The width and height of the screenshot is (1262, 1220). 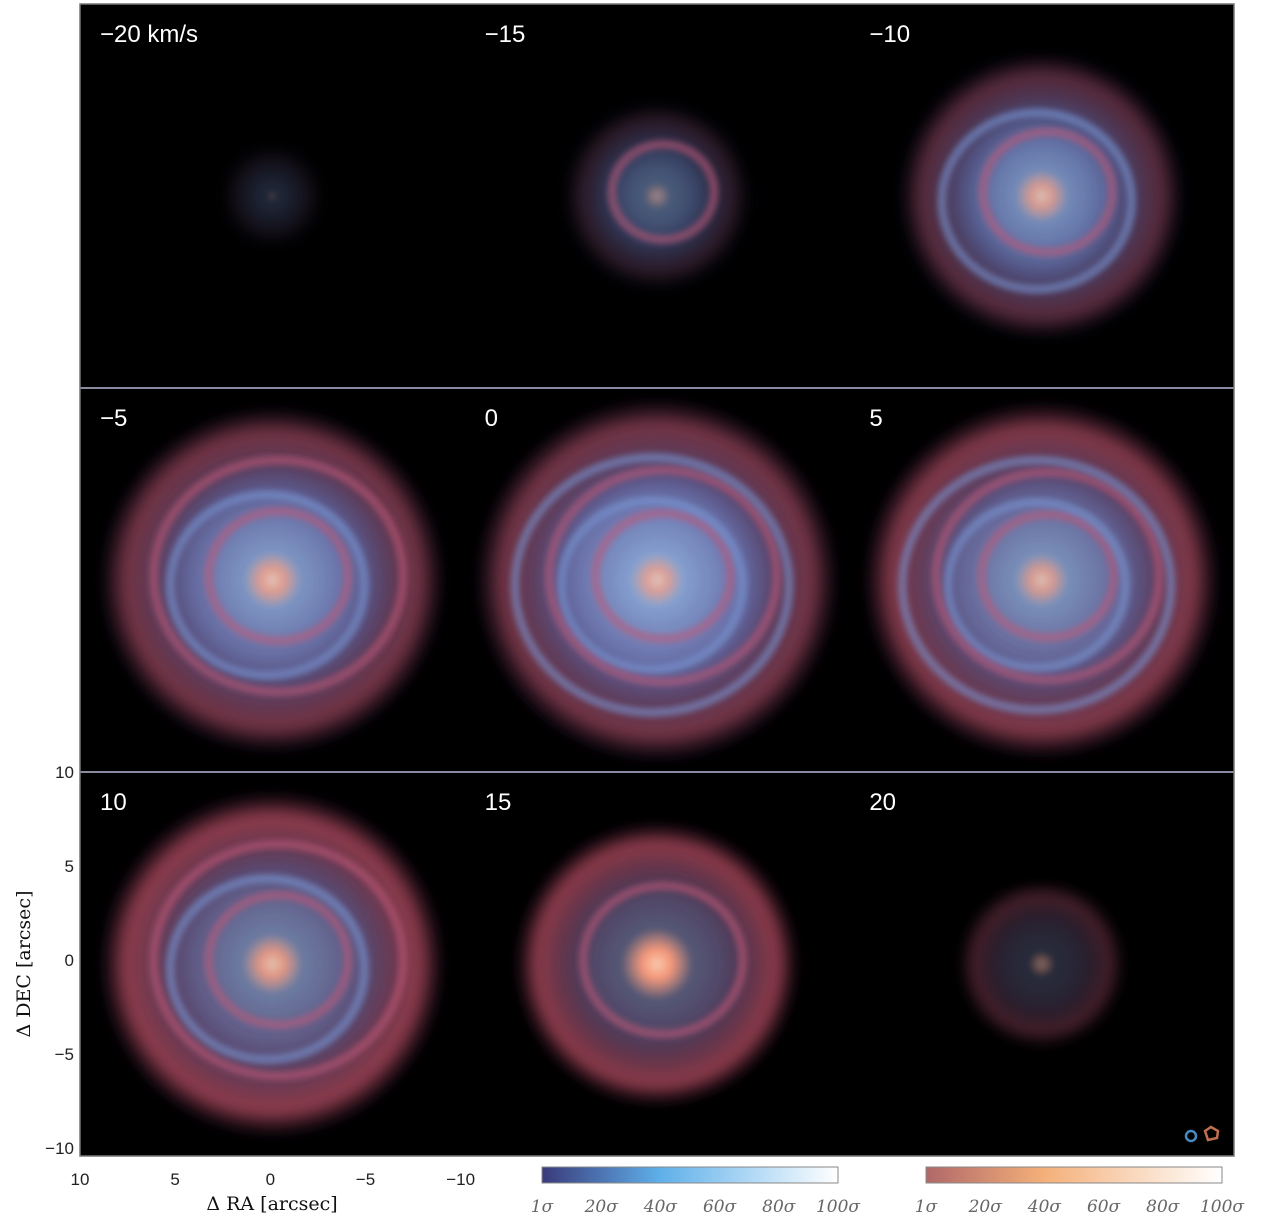 What do you see at coordinates (888, 1207) in the screenshot?
I see `colorbar-labels: 1σ 20σ 40σ 60σ 80σ 100σ 1σ 20σ 40σ 60σ 80σ 100σ` at bounding box center [888, 1207].